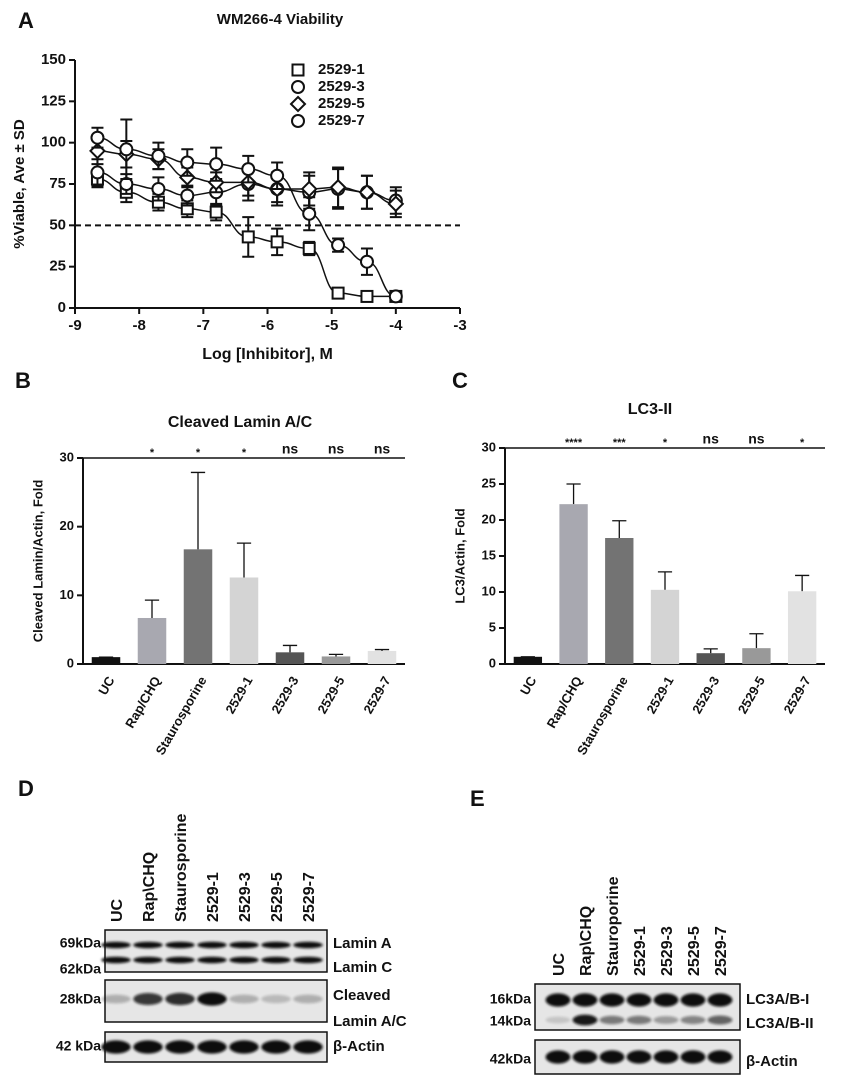 This screenshot has height=1083, width=842. What do you see at coordinates (510, 1059) in the screenshot?
I see `mw-marker: 42kDa` at bounding box center [510, 1059].